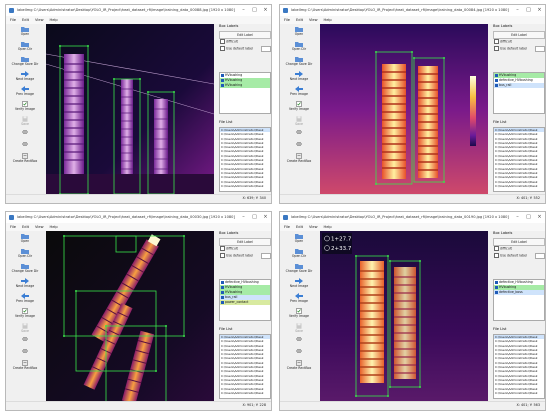 The height and width of the screenshot is (415, 550). Describe the element at coordinates (245, 93) in the screenshot. I see `labels-list: HVbushing HVbushing HVbushing` at that location.